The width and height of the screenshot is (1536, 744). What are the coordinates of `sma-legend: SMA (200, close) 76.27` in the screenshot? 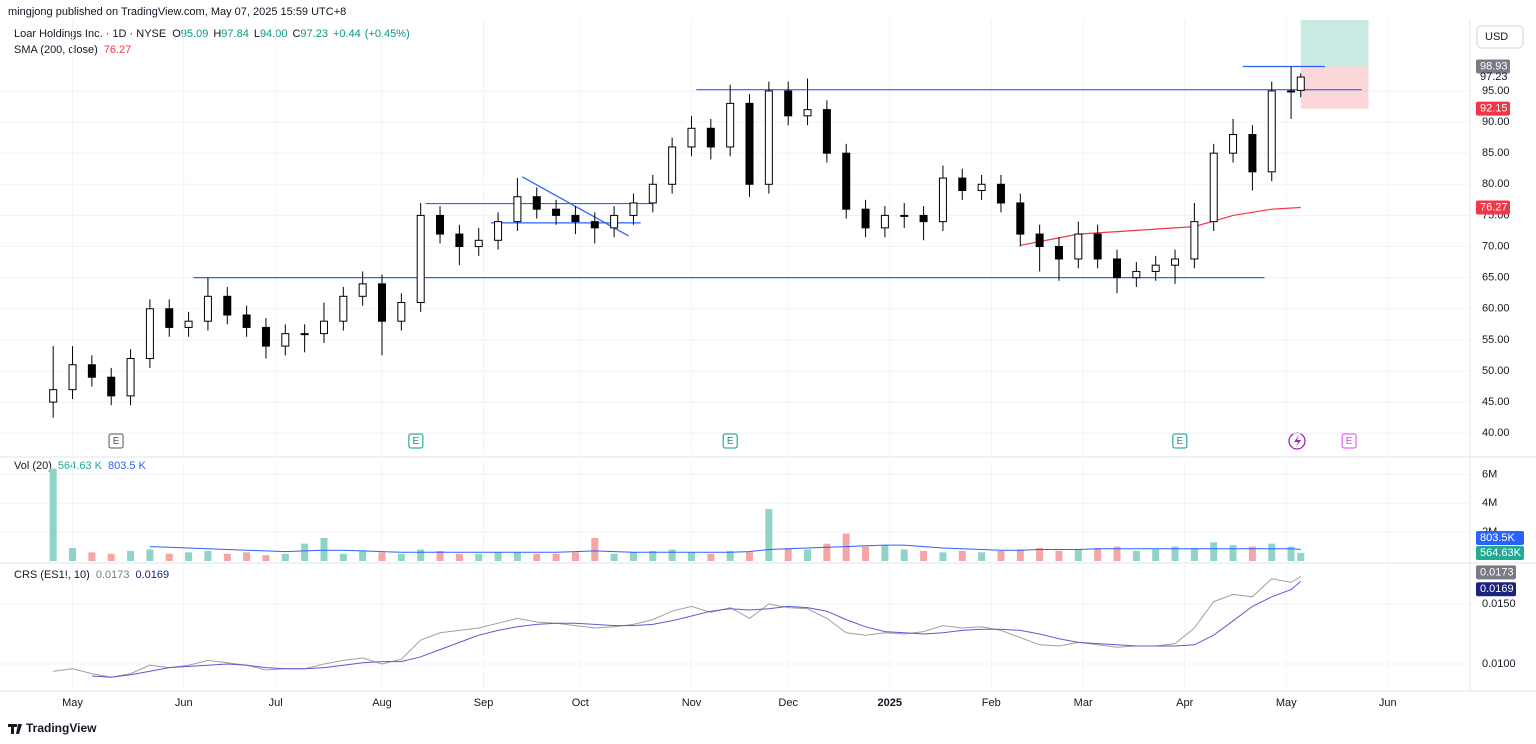 It's located at (72, 50).